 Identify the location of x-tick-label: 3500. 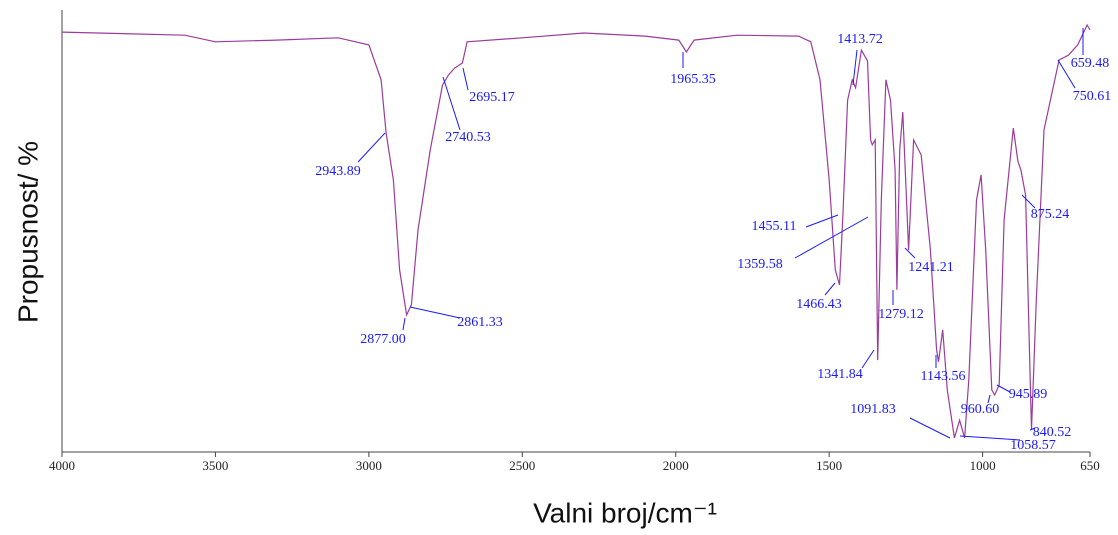
(215, 465).